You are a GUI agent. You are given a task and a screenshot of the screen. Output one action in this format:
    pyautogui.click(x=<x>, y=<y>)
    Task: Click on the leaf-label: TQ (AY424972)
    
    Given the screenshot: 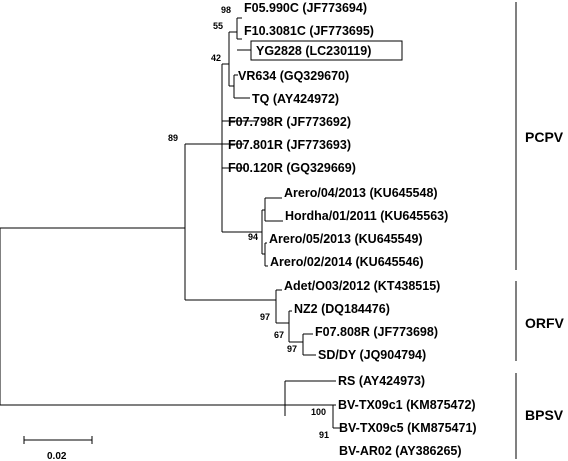 What is the action you would take?
    pyautogui.click(x=295, y=99)
    